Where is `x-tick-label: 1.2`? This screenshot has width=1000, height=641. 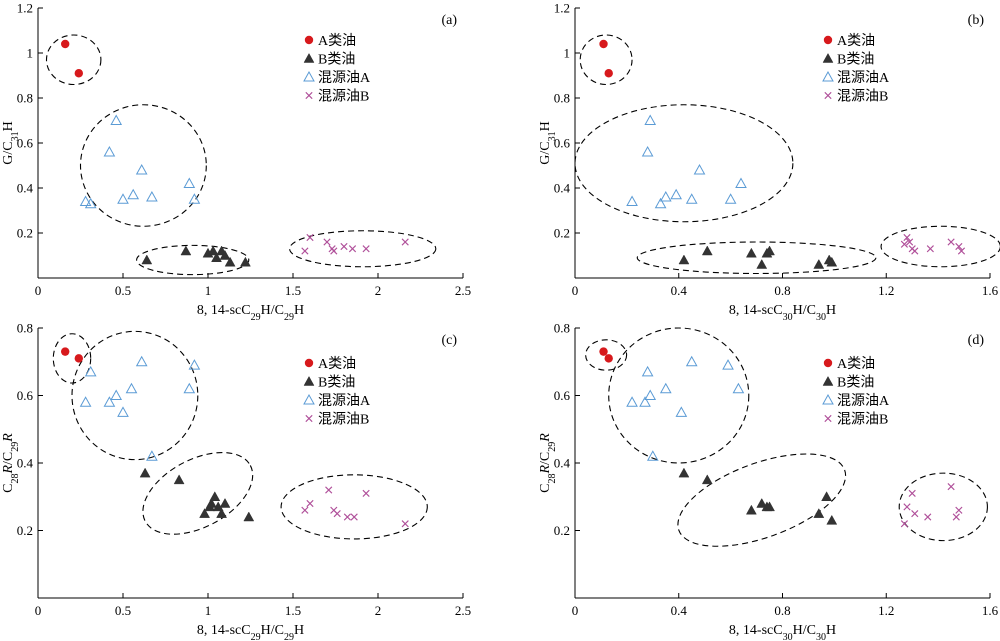
x-tick-label: 1.2 is located at coordinates (886, 290).